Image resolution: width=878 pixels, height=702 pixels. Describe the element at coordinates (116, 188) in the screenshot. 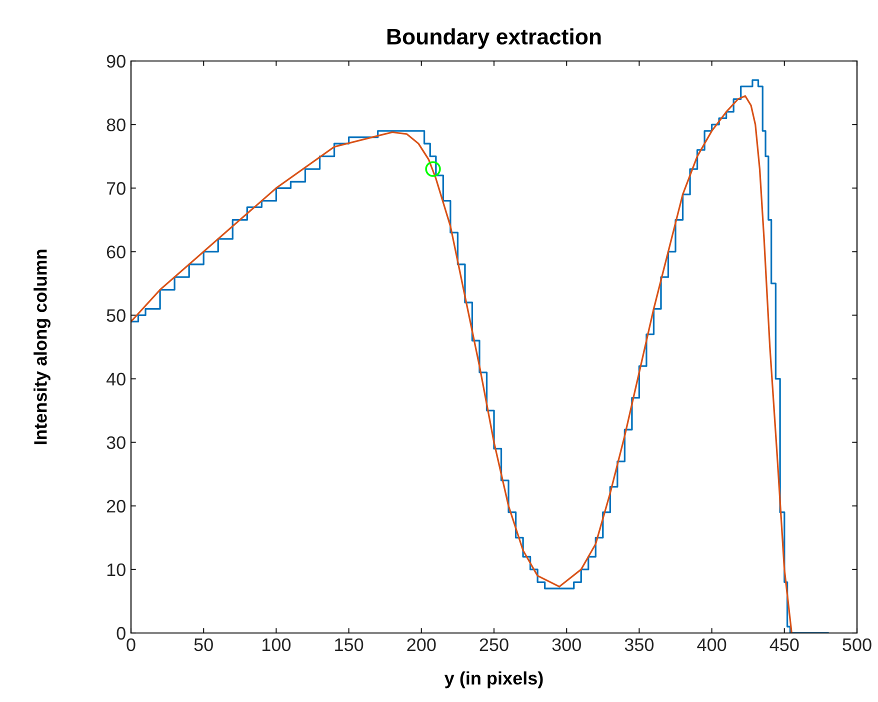

I see `y-tick-label: 70` at that location.